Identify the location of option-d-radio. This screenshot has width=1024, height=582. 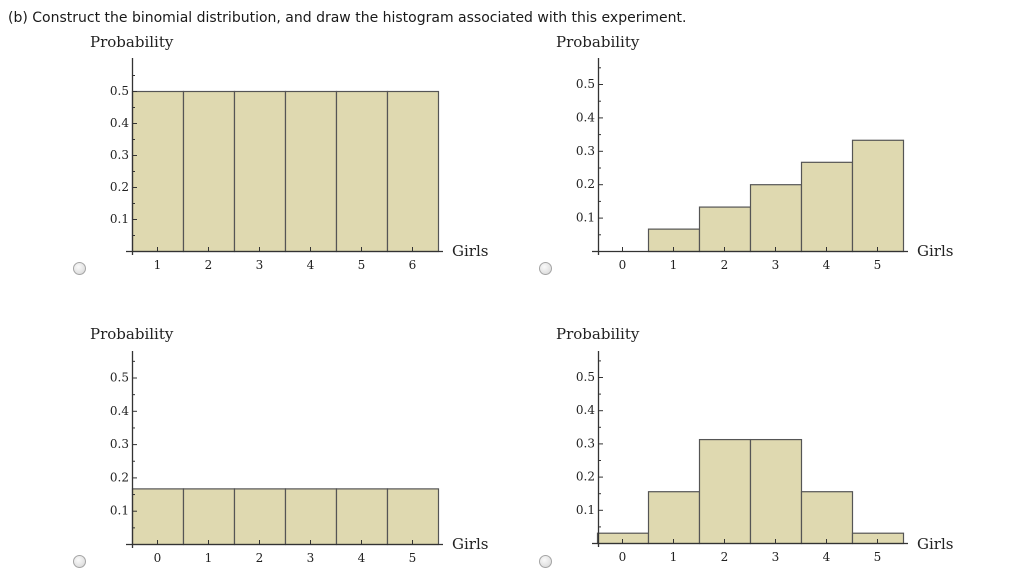
(545, 561).